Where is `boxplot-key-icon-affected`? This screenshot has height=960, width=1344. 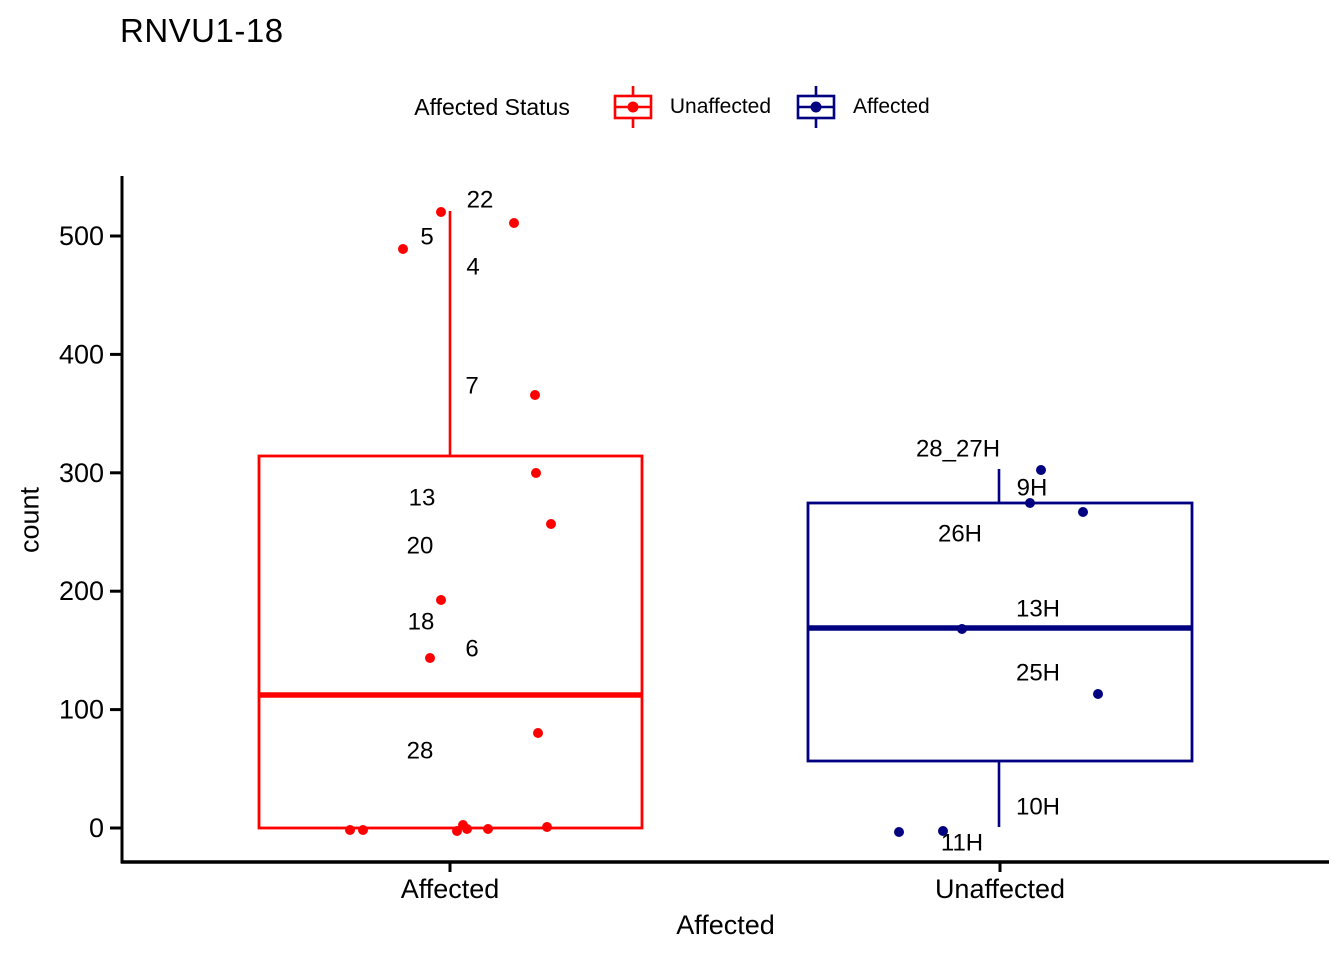 boxplot-key-icon-affected is located at coordinates (816, 107).